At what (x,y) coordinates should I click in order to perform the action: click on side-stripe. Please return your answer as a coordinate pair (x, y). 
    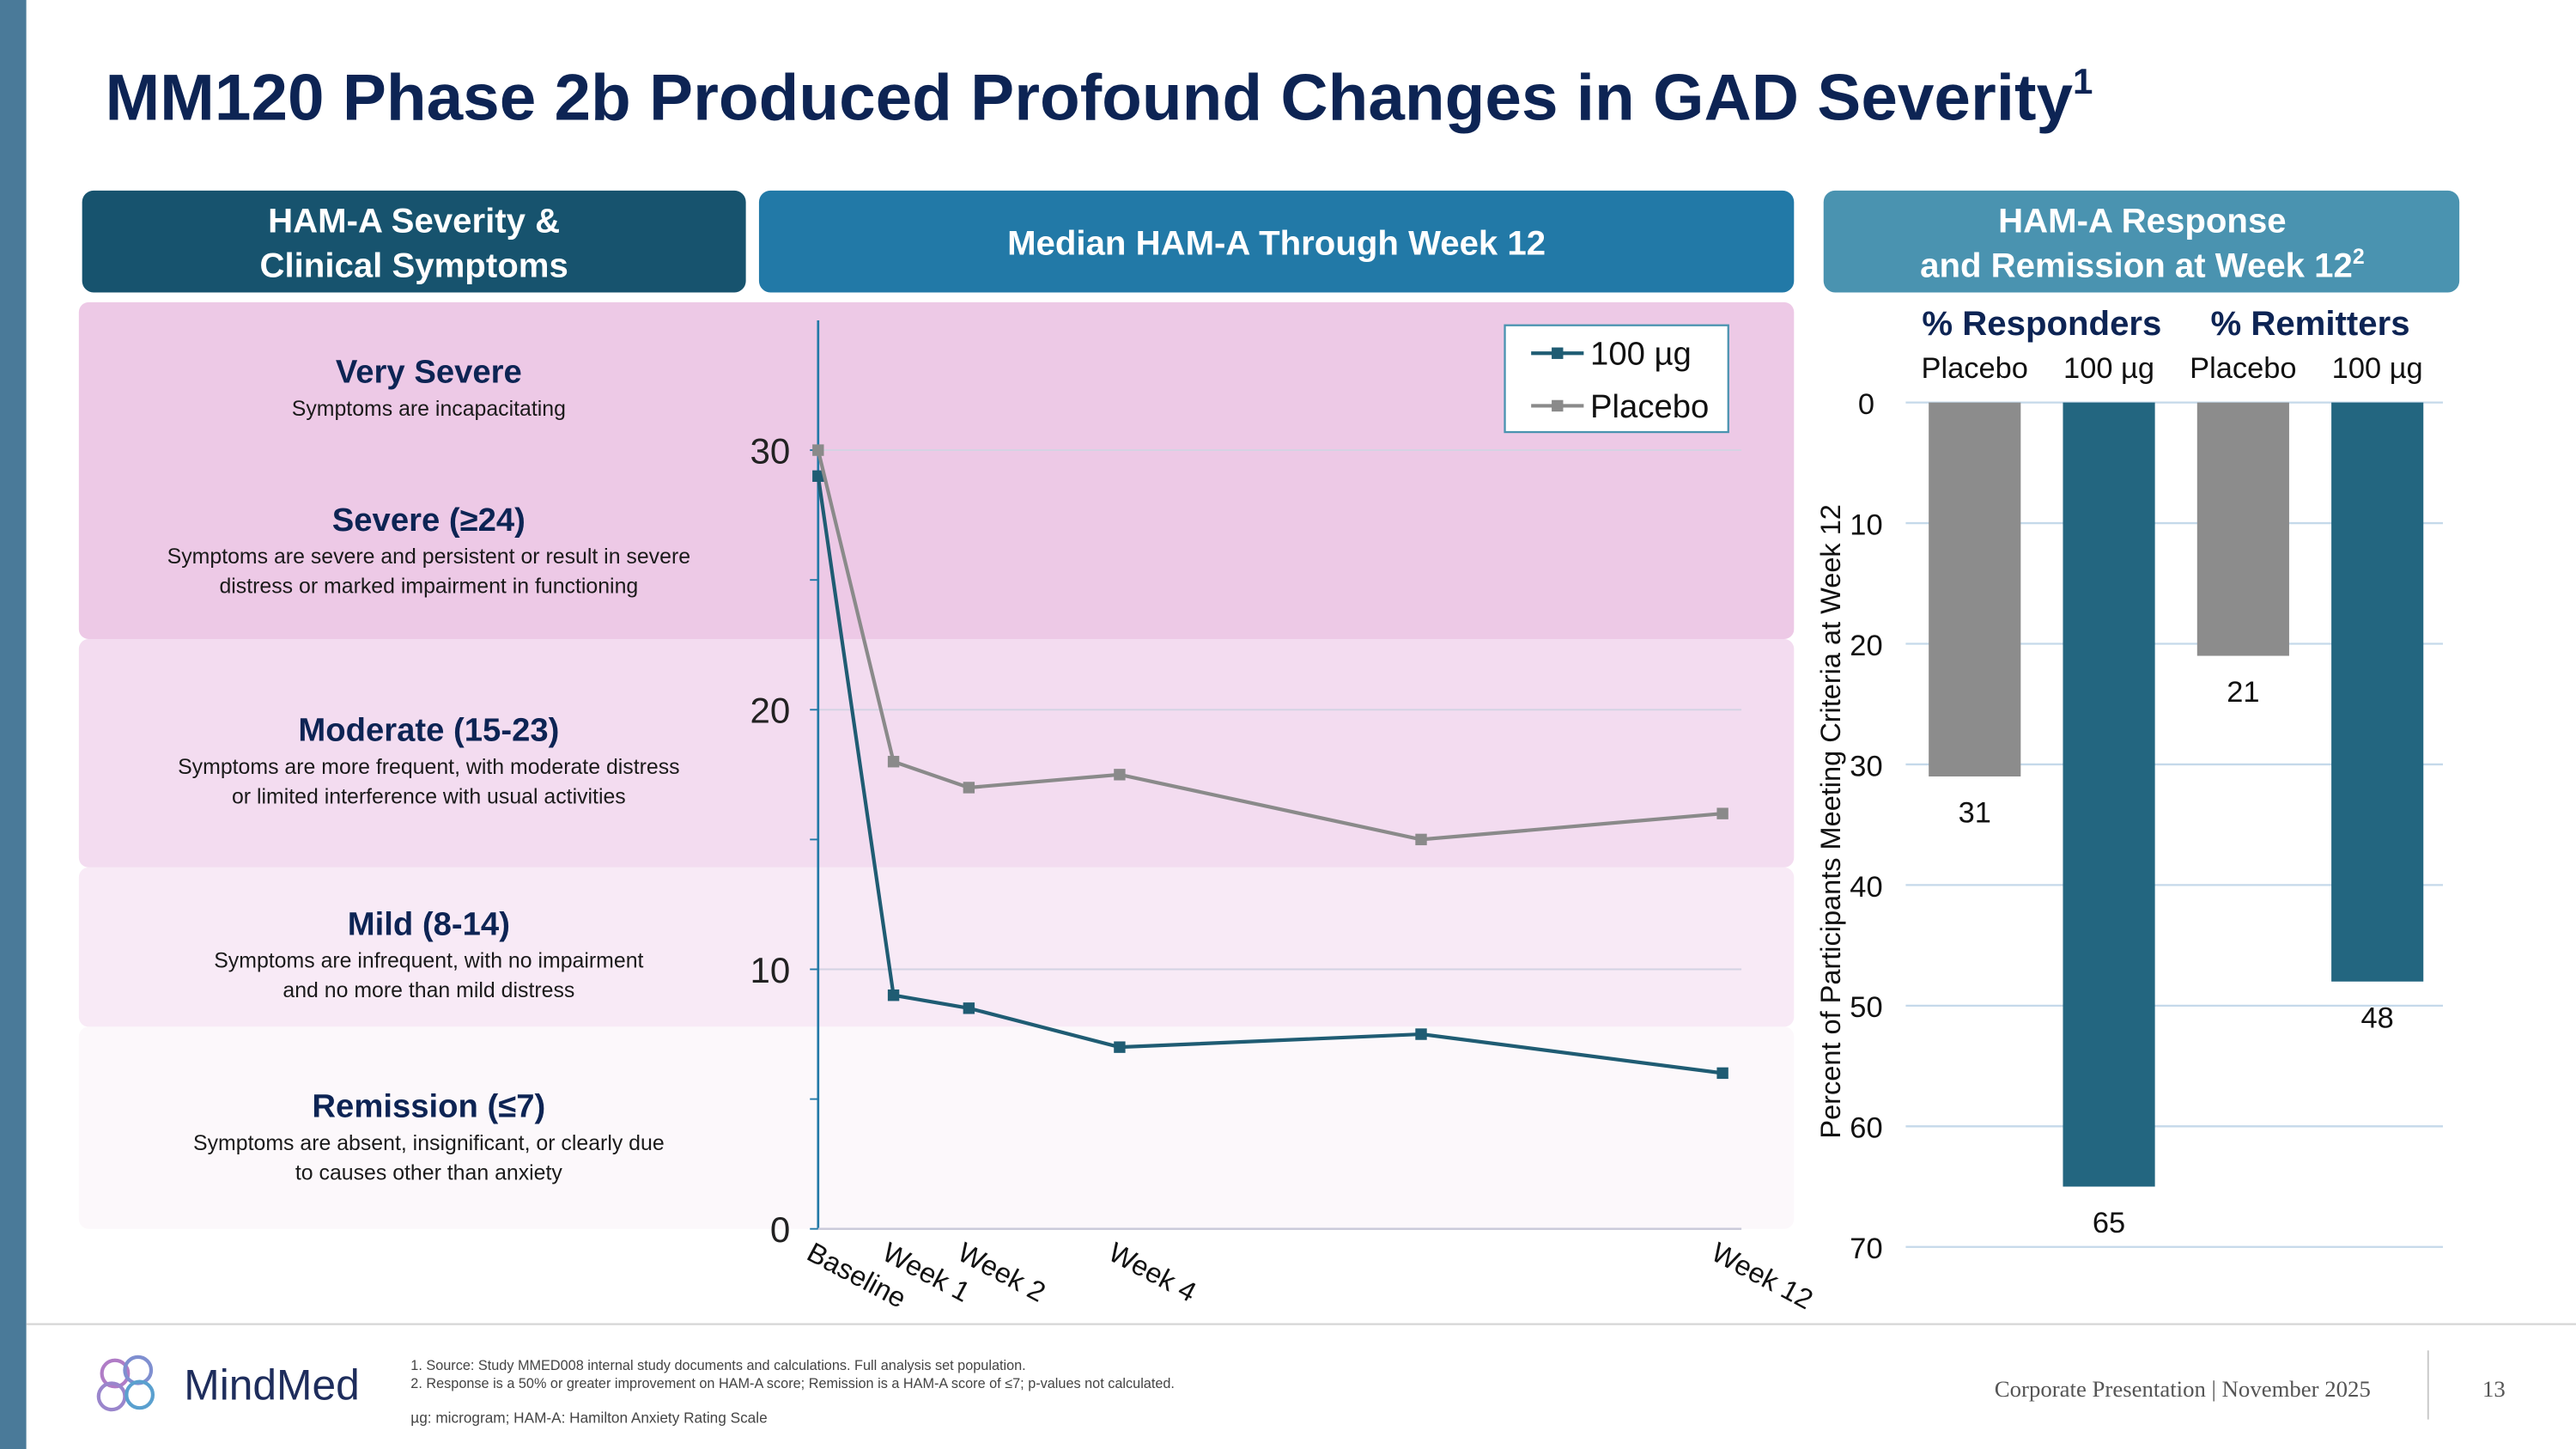
    Looking at the image, I should click on (13, 724).